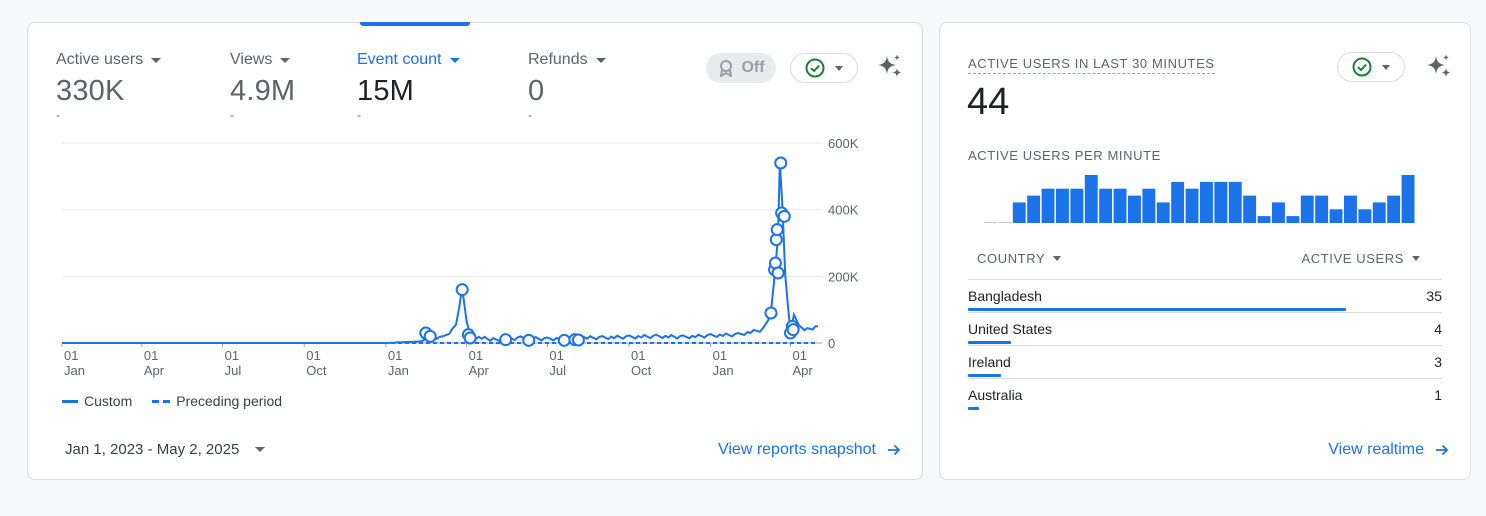 This screenshot has width=1486, height=516. I want to click on metric-tab-active-users: Active users 330K -, so click(109, 86).